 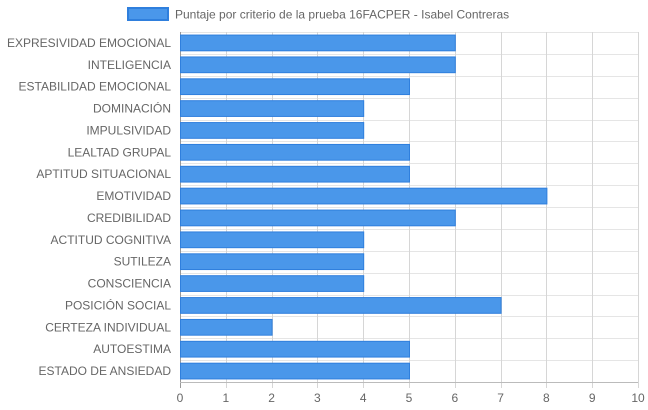 I want to click on category-label: CERTEZA INDIVIDUAL, so click(x=108, y=327).